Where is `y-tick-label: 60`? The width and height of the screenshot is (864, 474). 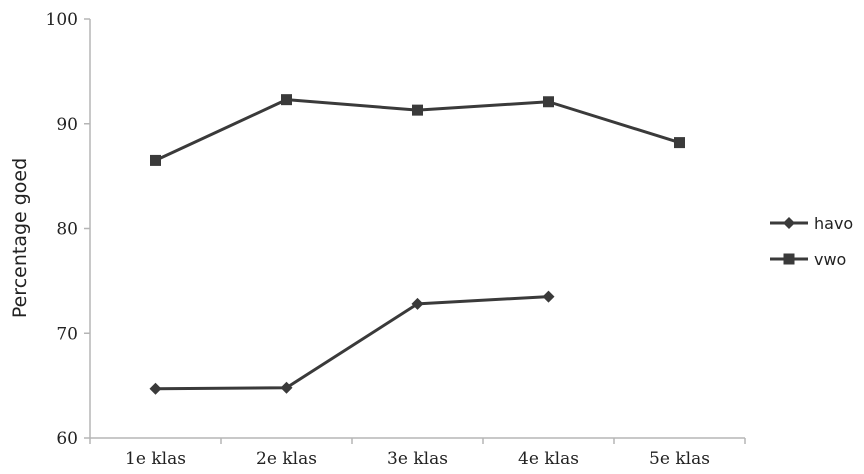
y-tick-label: 60 is located at coordinates (67, 439).